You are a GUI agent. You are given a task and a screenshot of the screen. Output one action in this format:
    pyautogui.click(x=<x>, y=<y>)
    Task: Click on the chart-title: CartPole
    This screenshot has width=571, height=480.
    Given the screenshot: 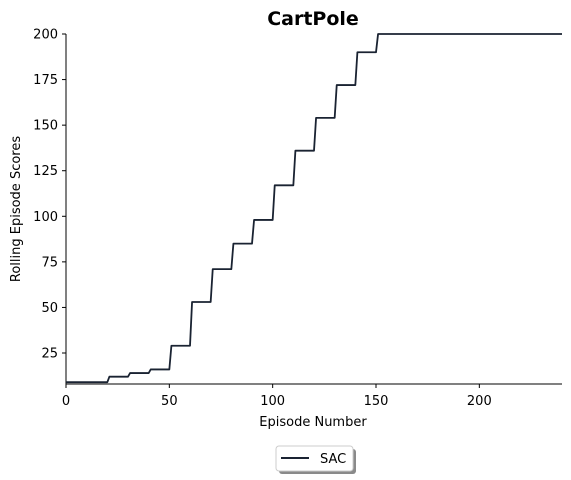 What is the action you would take?
    pyautogui.click(x=313, y=19)
    